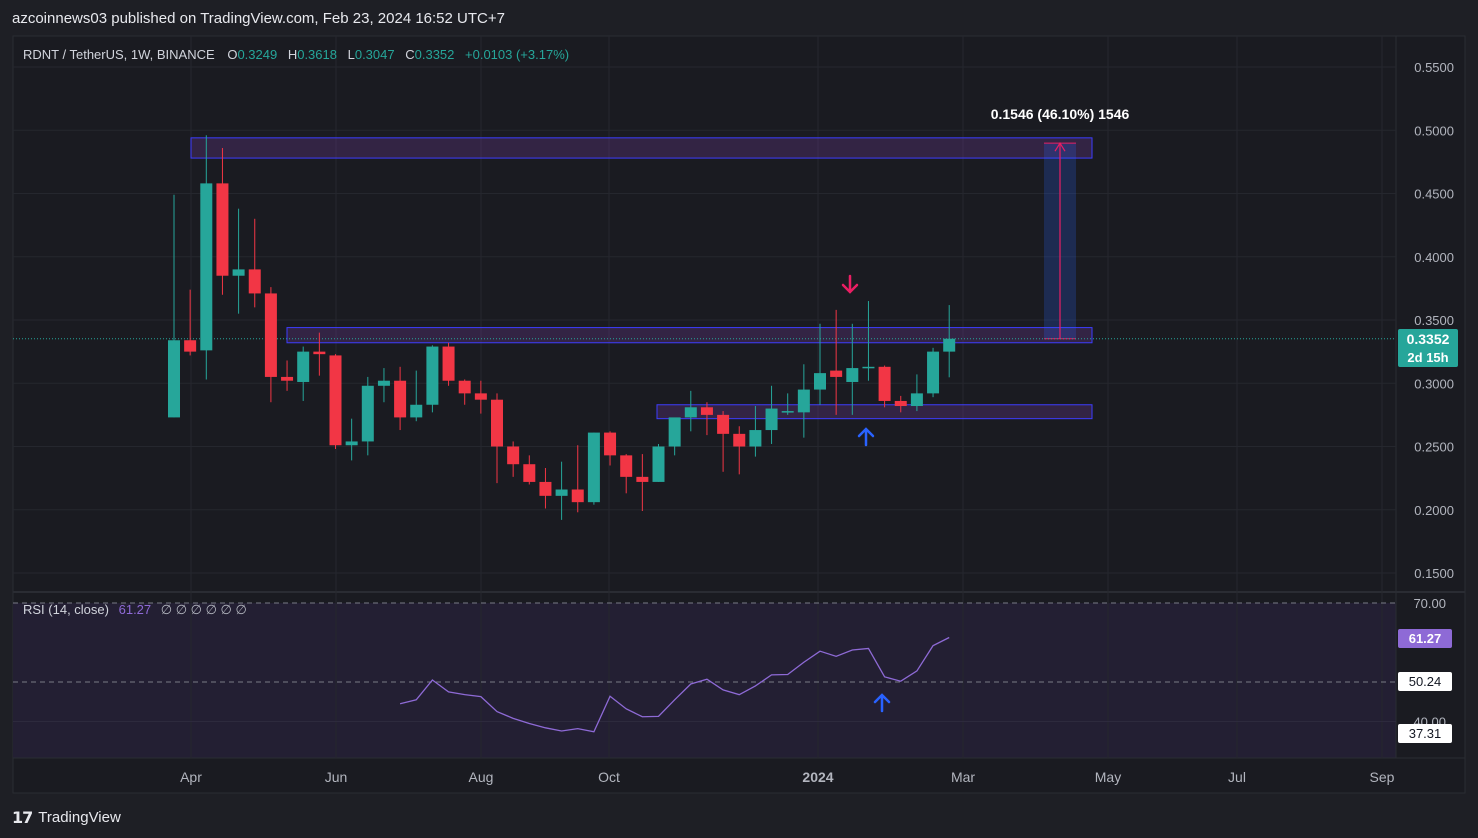  I want to click on price-tick-label: 0.3500, so click(1434, 320).